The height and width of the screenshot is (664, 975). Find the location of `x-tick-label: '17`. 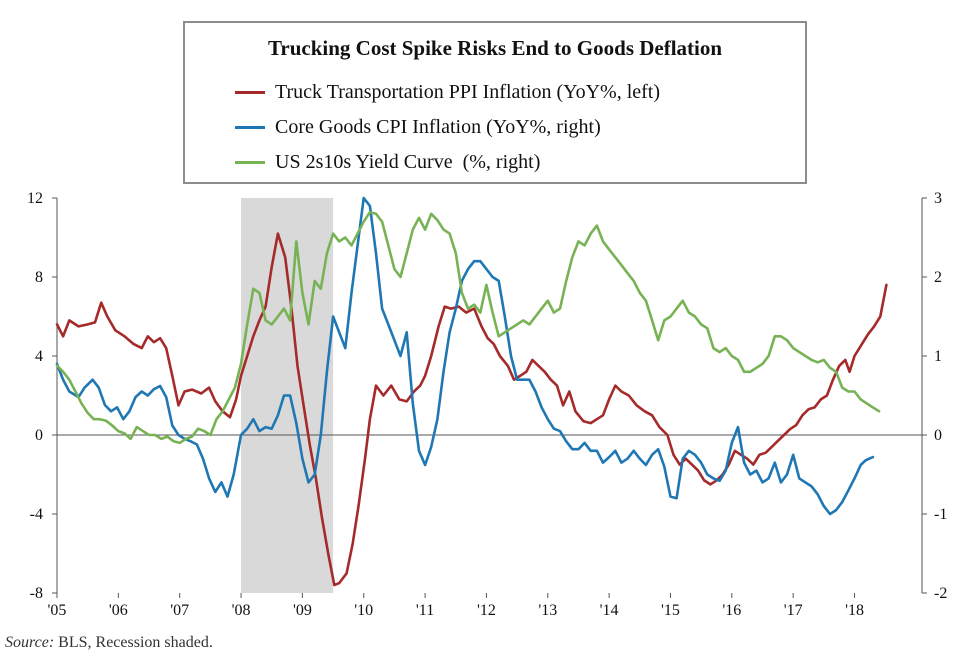

x-tick-label: '17 is located at coordinates (793, 610).